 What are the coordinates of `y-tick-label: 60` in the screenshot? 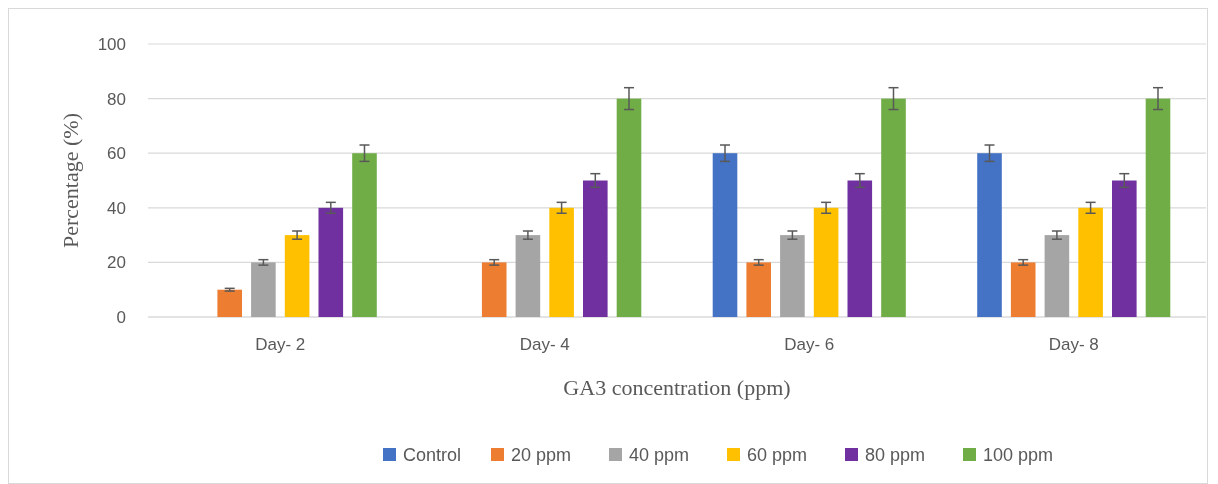 It's located at (116, 154).